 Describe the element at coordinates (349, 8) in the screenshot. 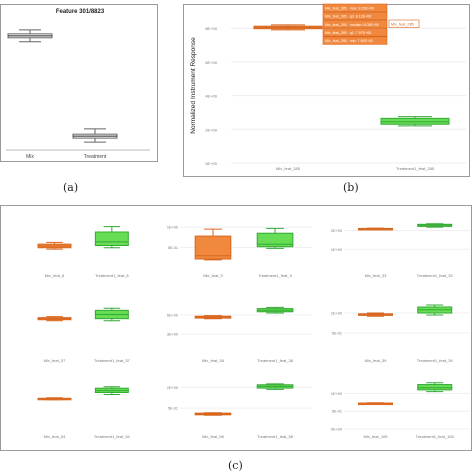

I see `tooltip-text-0: Mix_feat_285 · max: 8.20E+00` at that location.